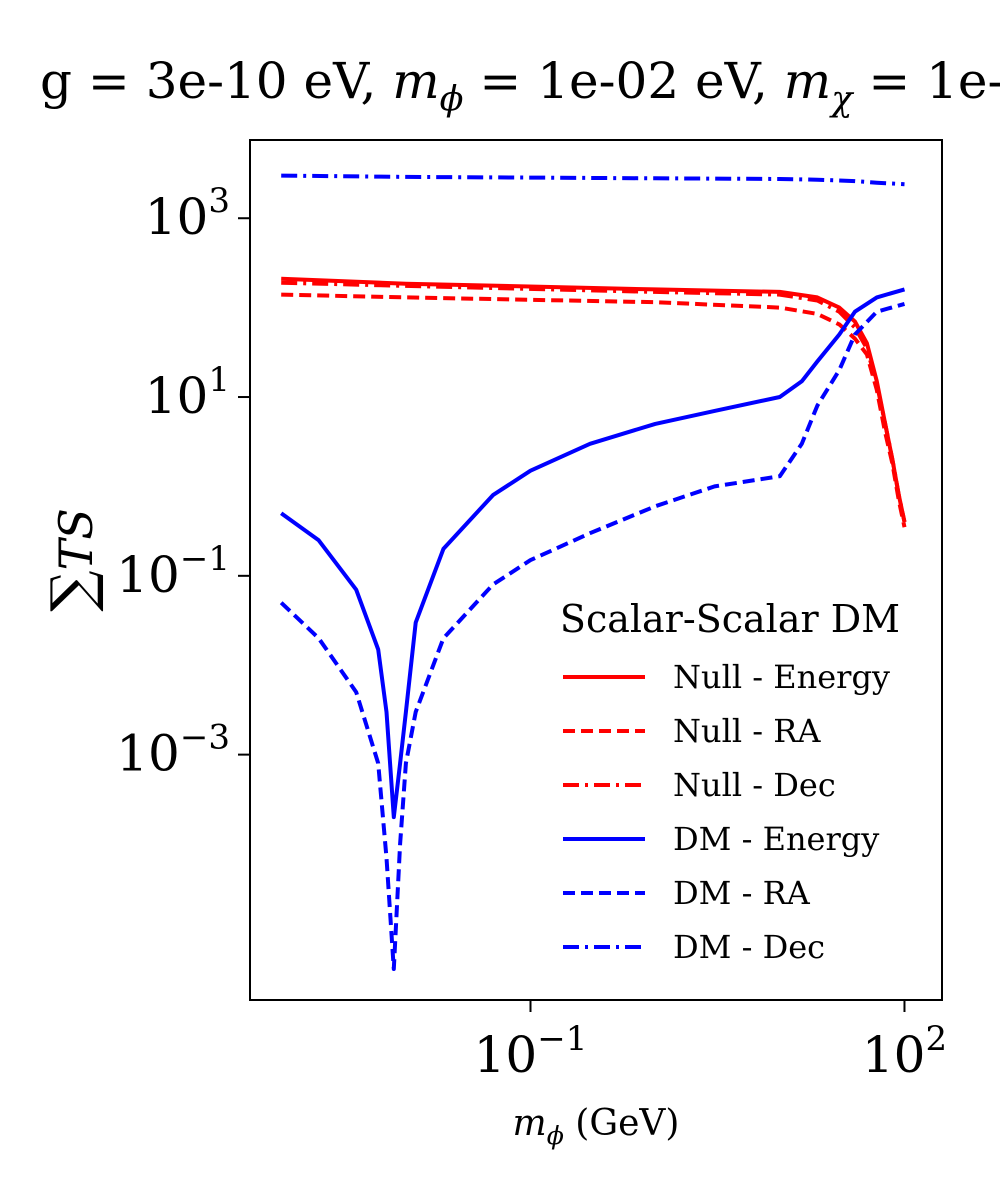  I want to click on y-tick-label: 10¹, so click(187, 392).